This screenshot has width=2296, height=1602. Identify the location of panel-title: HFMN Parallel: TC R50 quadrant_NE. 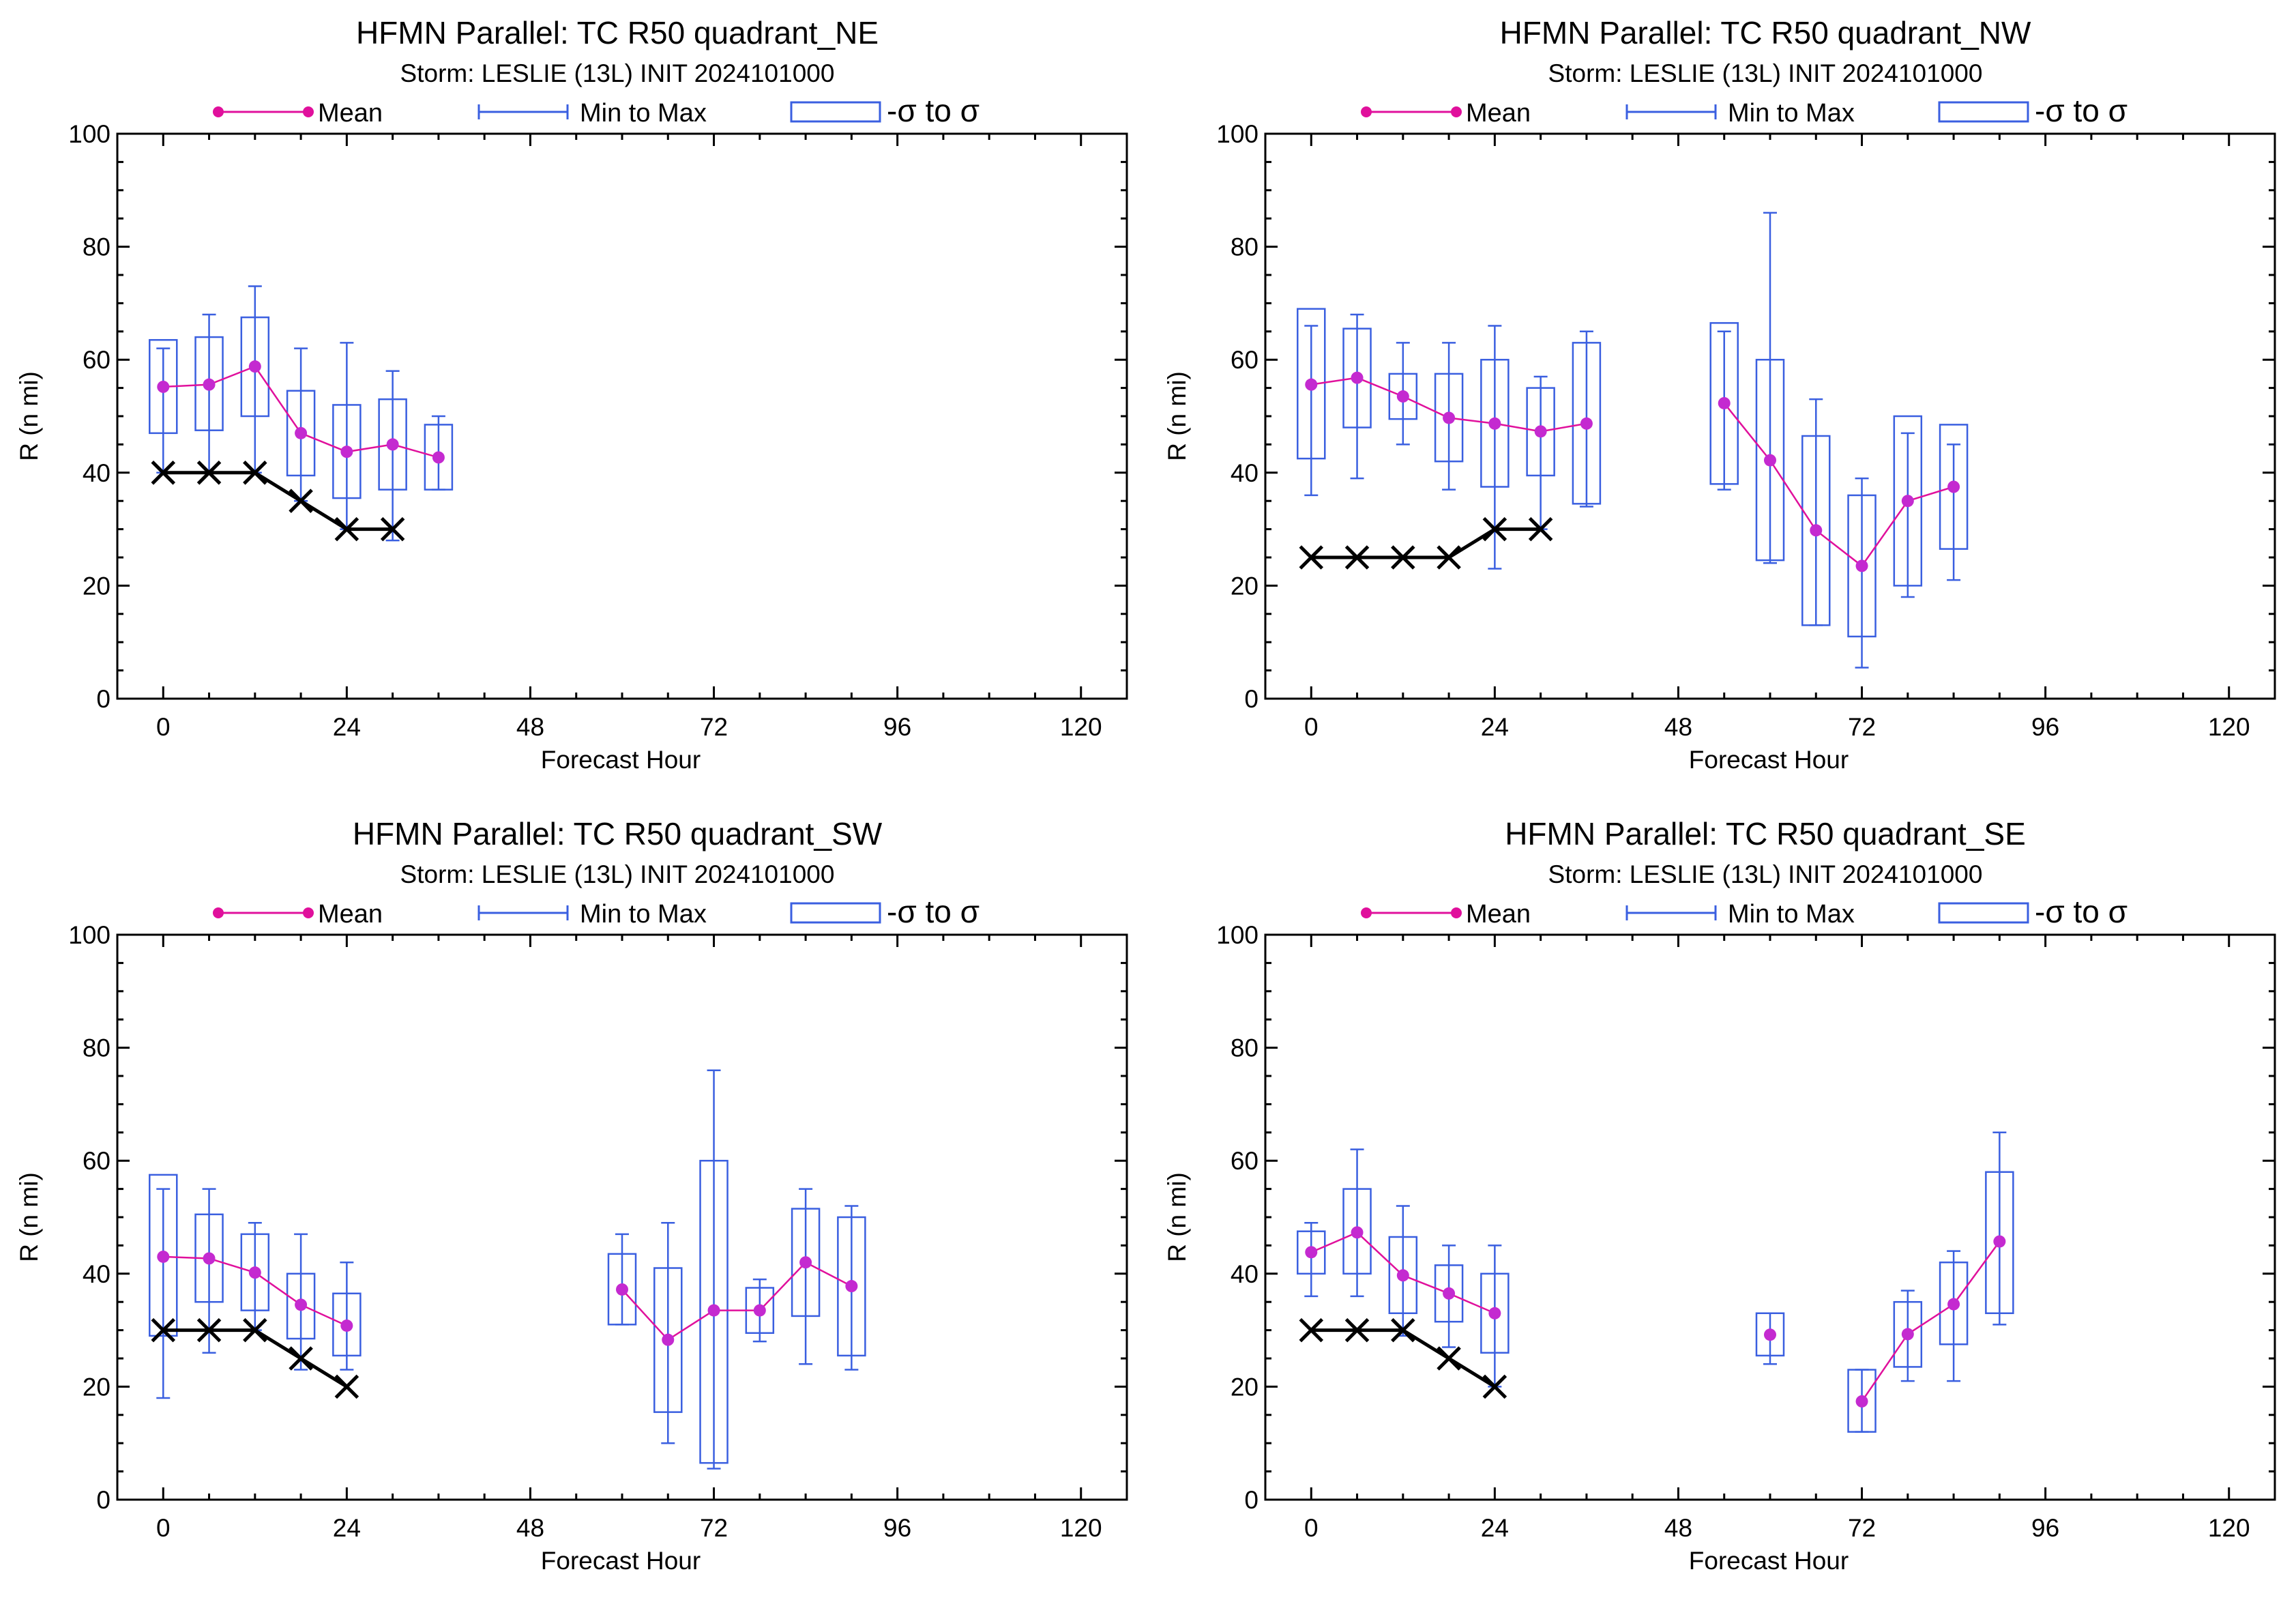
(617, 33).